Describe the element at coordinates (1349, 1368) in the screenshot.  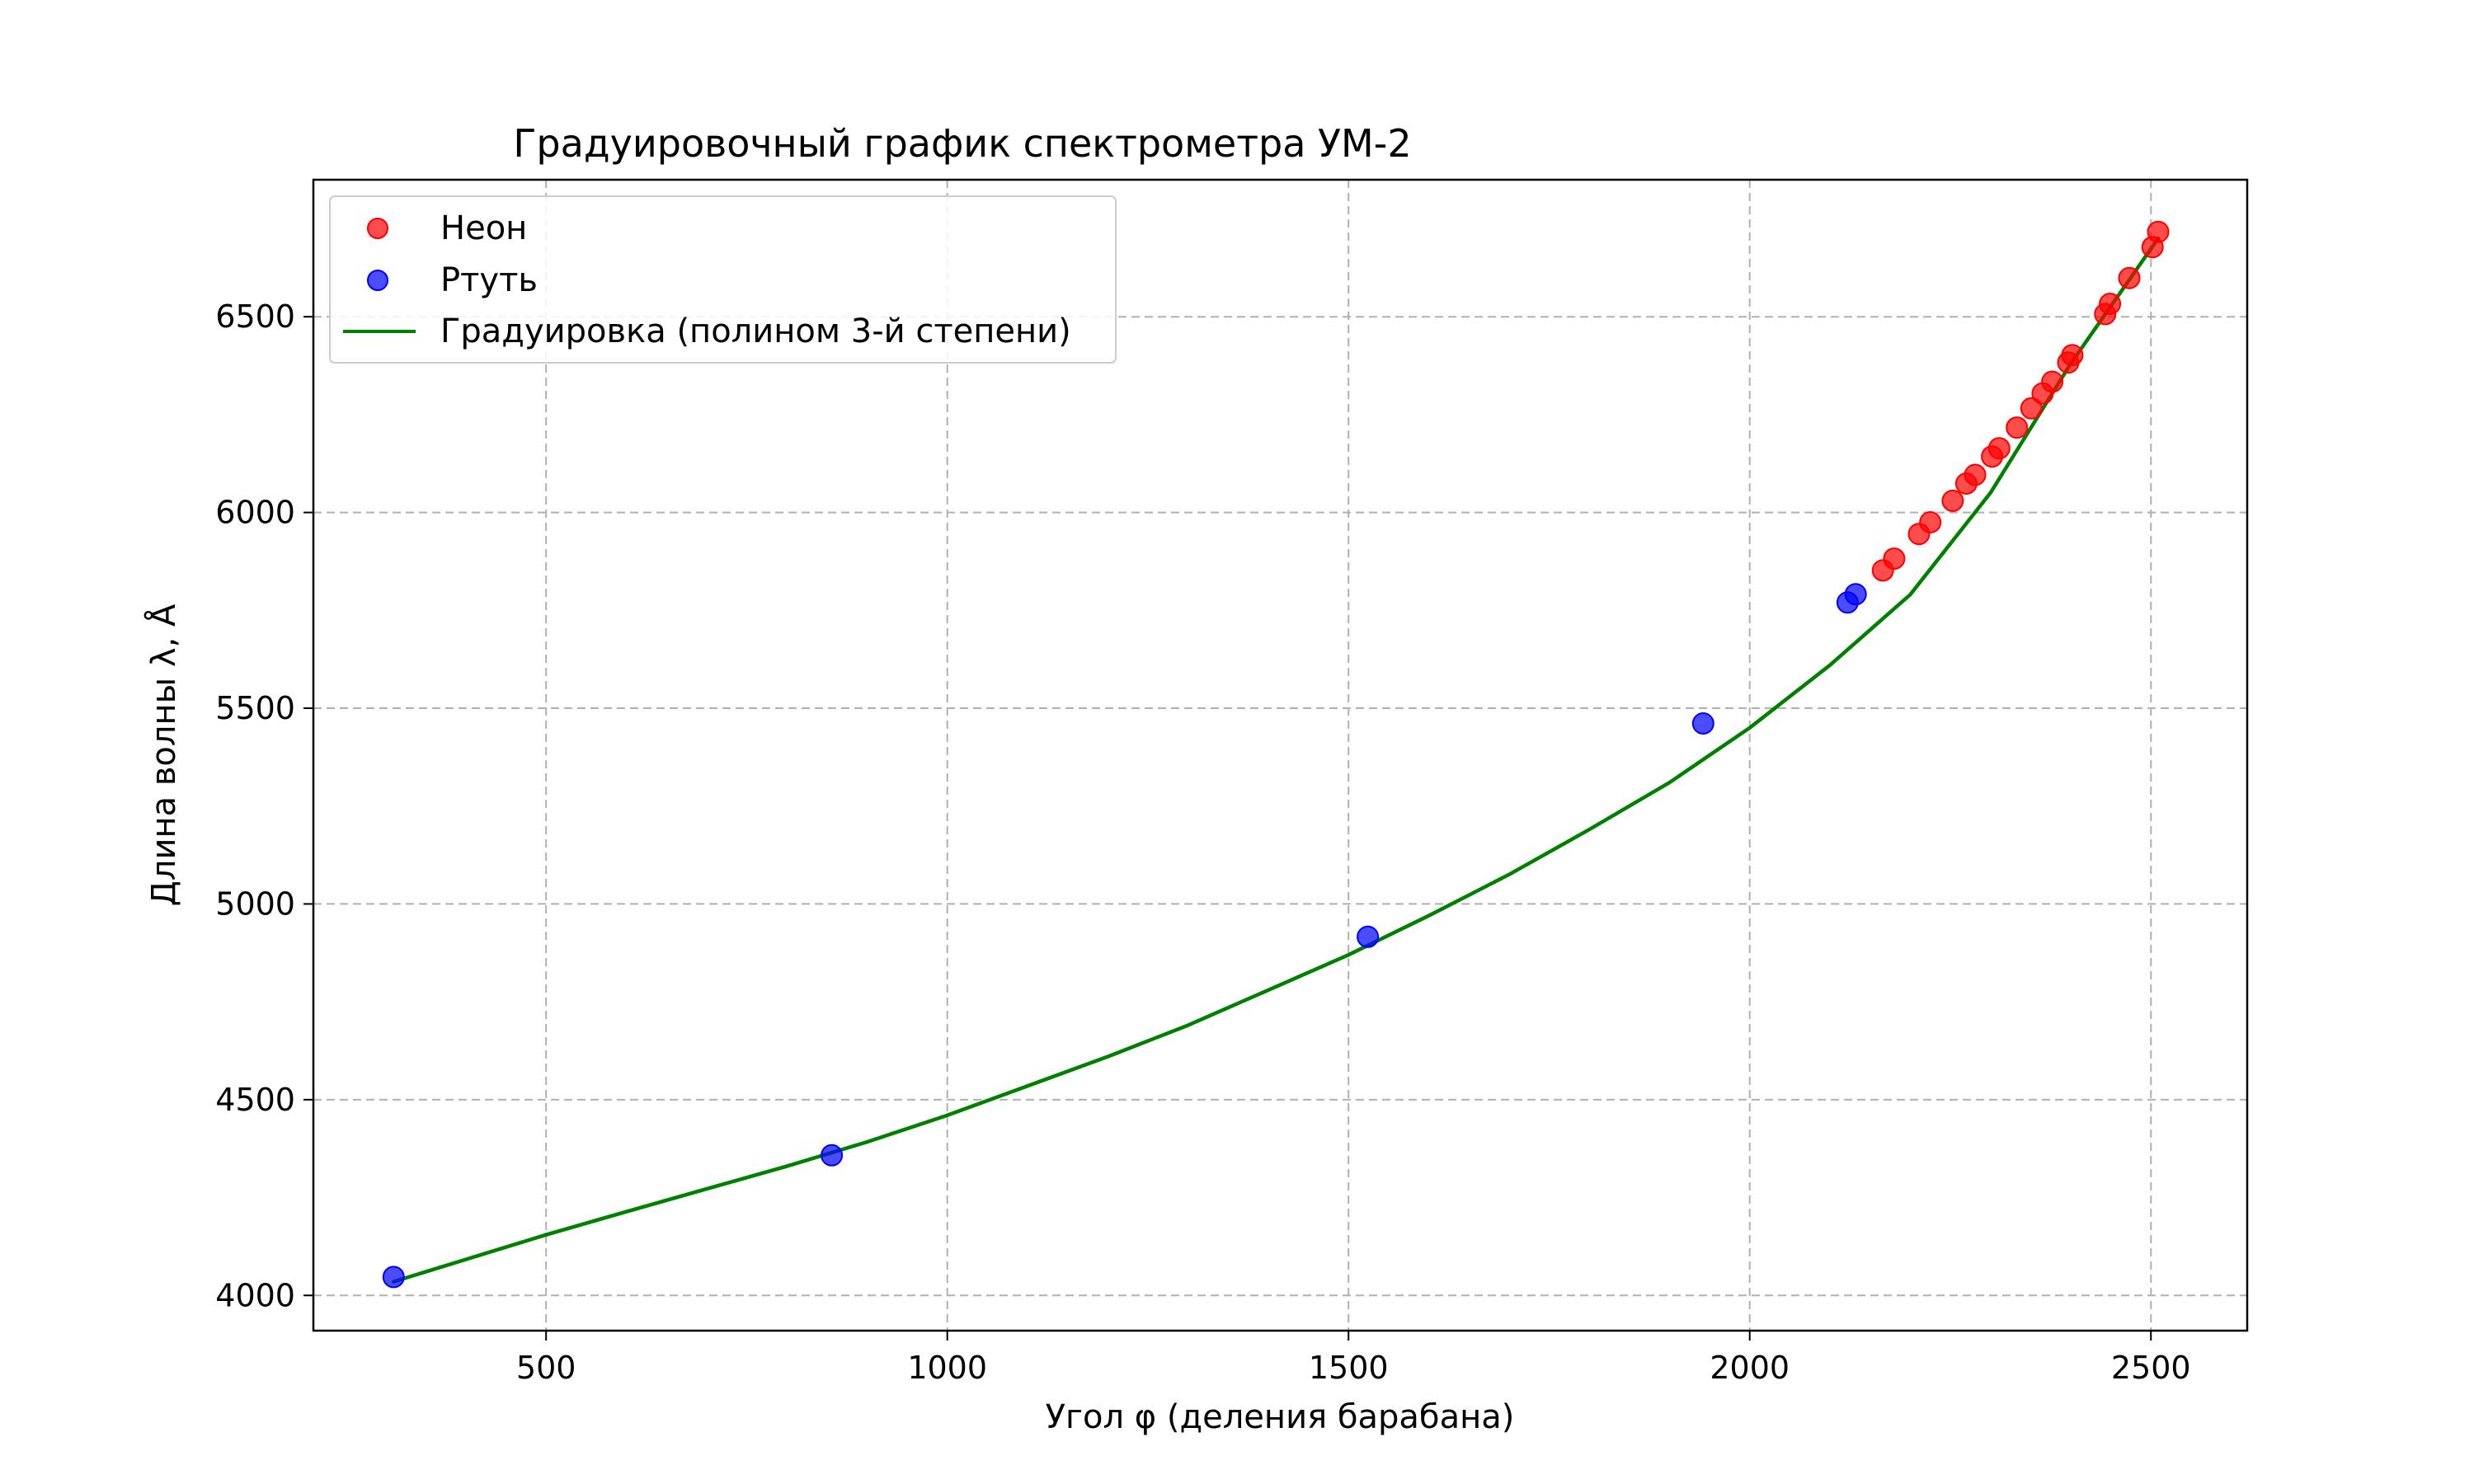
I see `x-tick-label: 1500` at that location.